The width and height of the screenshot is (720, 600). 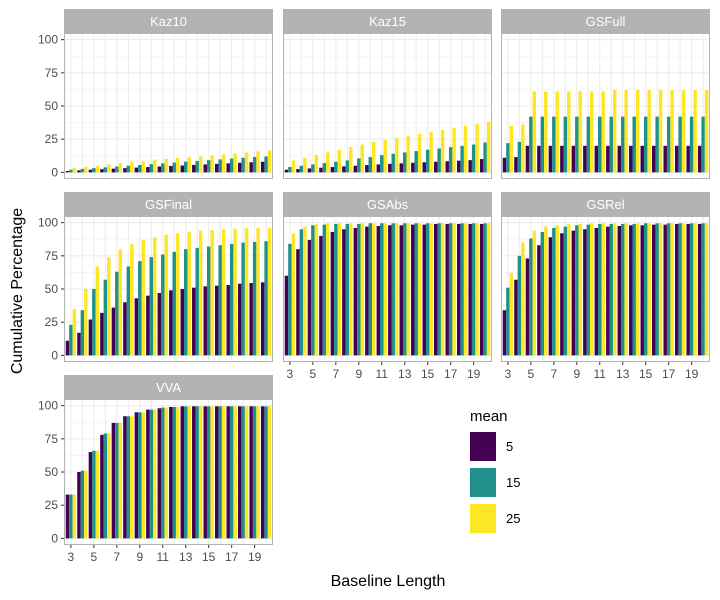 What do you see at coordinates (163, 557) in the screenshot?
I see `x-tick-label: 11` at bounding box center [163, 557].